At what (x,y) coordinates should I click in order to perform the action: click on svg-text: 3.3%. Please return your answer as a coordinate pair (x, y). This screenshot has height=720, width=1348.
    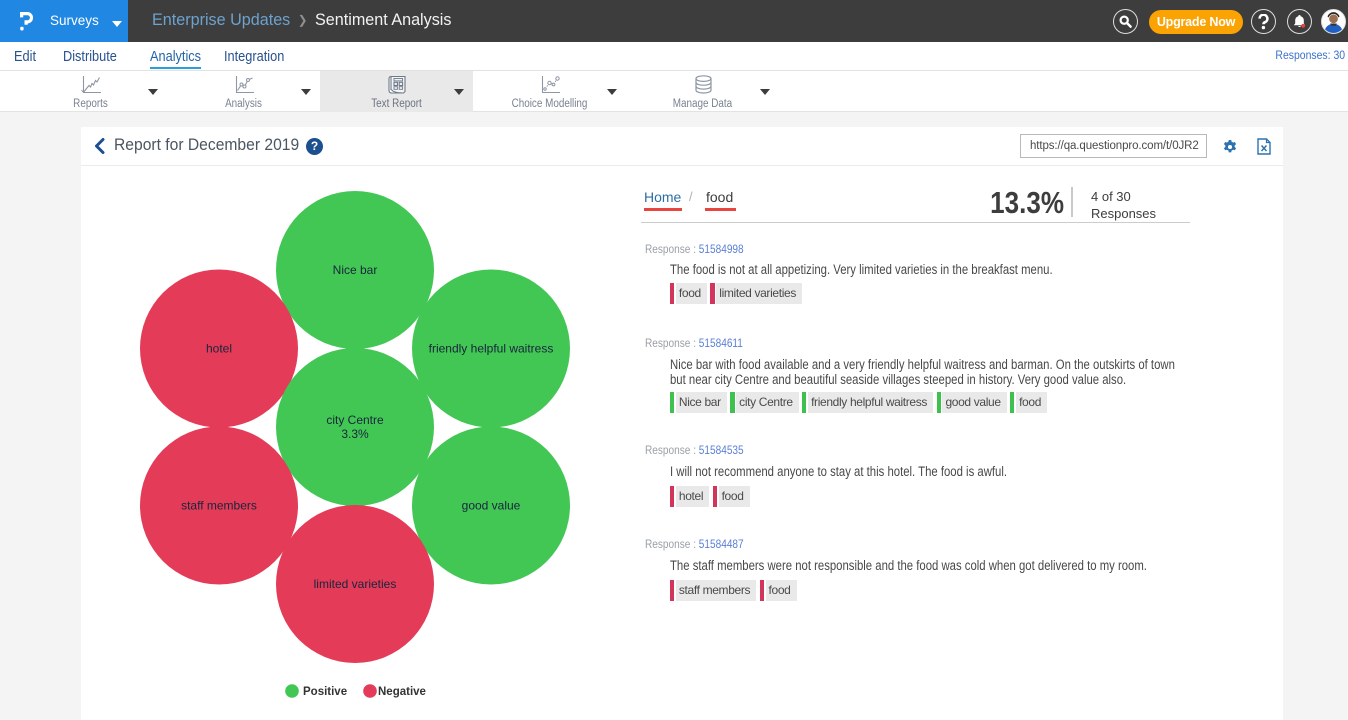
    Looking at the image, I should click on (355, 434).